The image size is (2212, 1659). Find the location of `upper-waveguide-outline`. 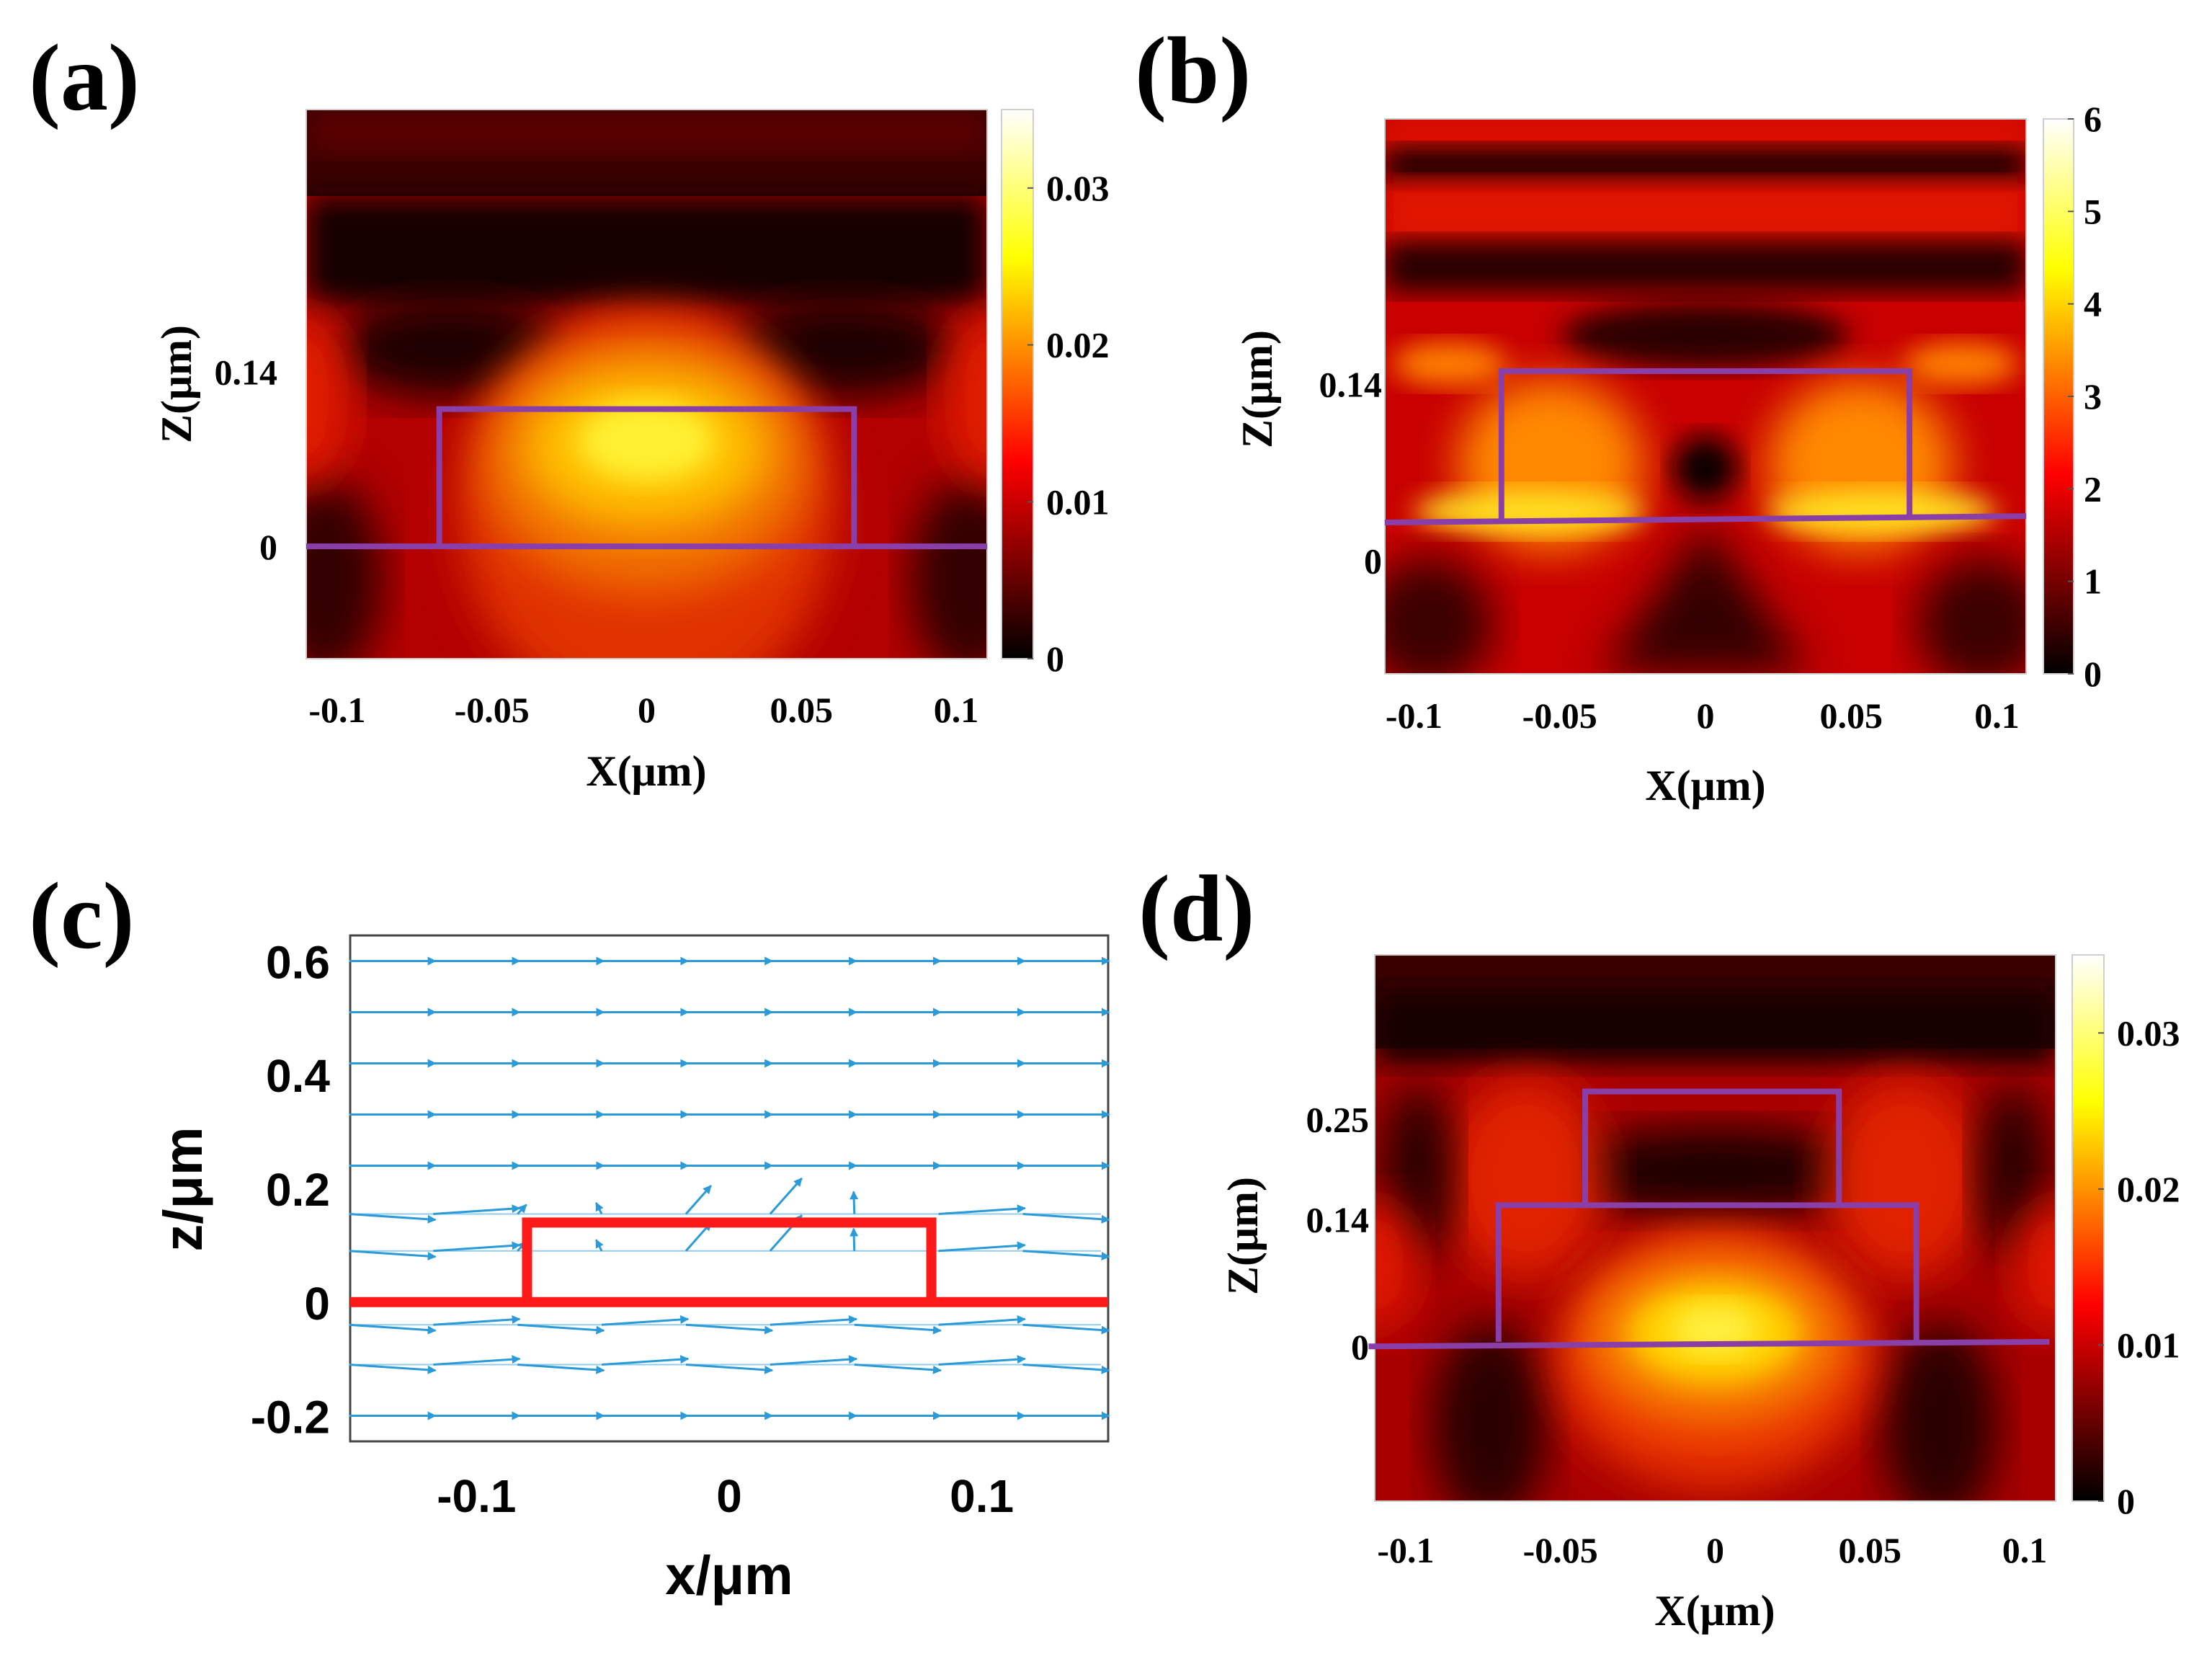

upper-waveguide-outline is located at coordinates (1712, 1147).